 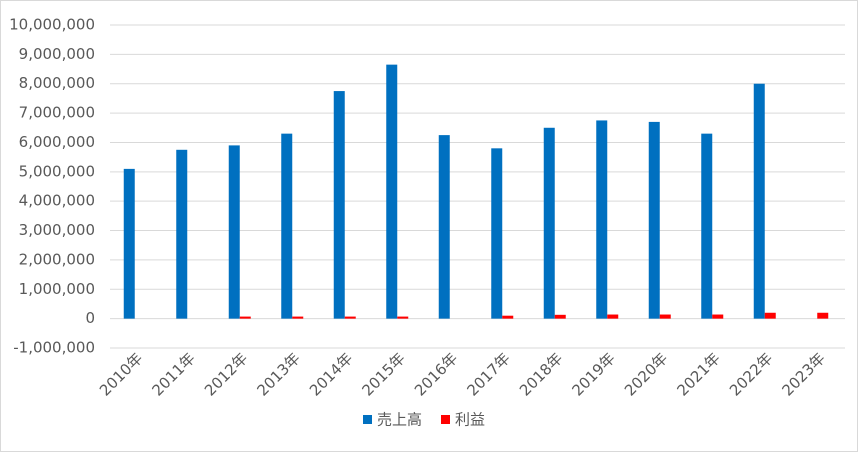 I want to click on y-tick-label: 5,000,000, so click(x=57, y=171).